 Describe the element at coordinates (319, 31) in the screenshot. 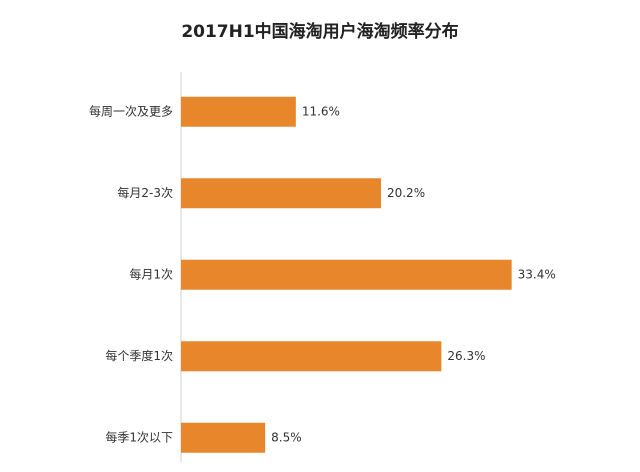

I see `chart-title: 2017H1中国海淘用户海淘频率分布` at that location.